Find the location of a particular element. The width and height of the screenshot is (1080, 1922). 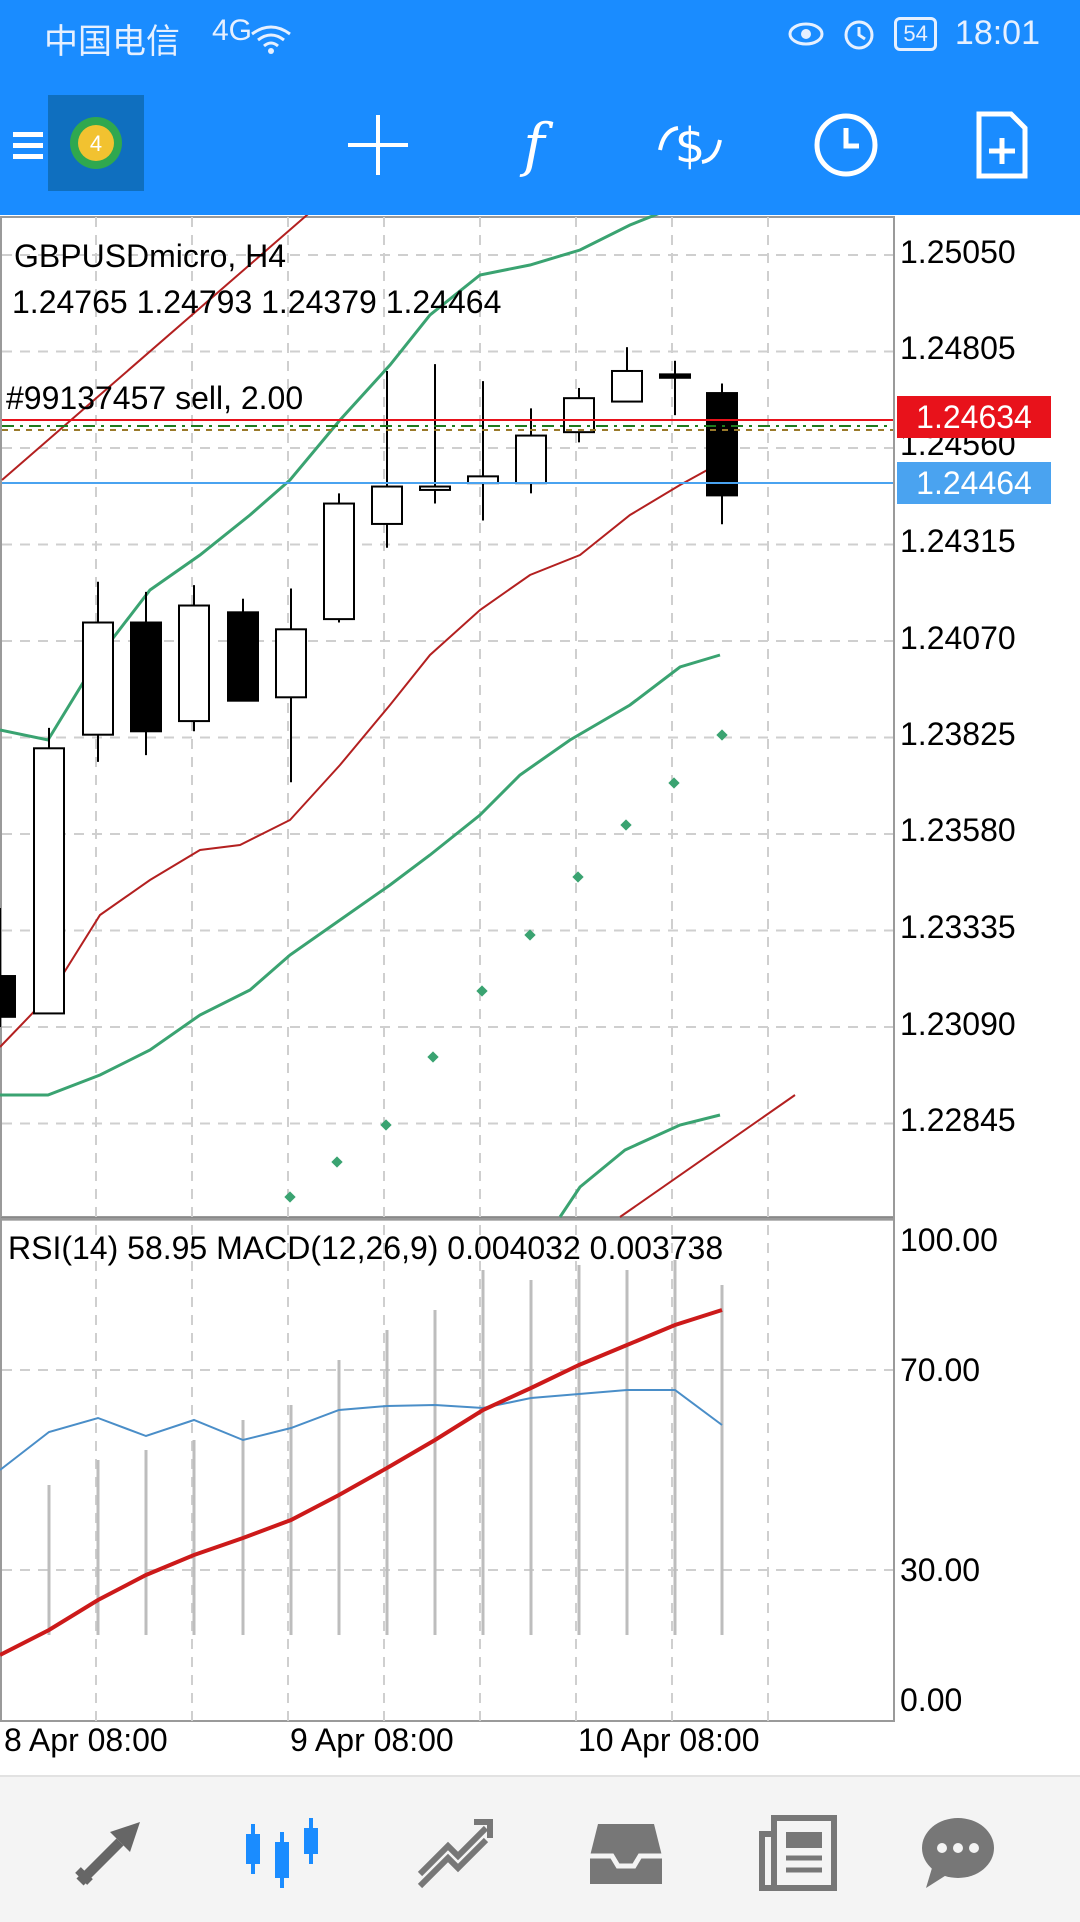

bottom-navigation is located at coordinates (540, 1848).